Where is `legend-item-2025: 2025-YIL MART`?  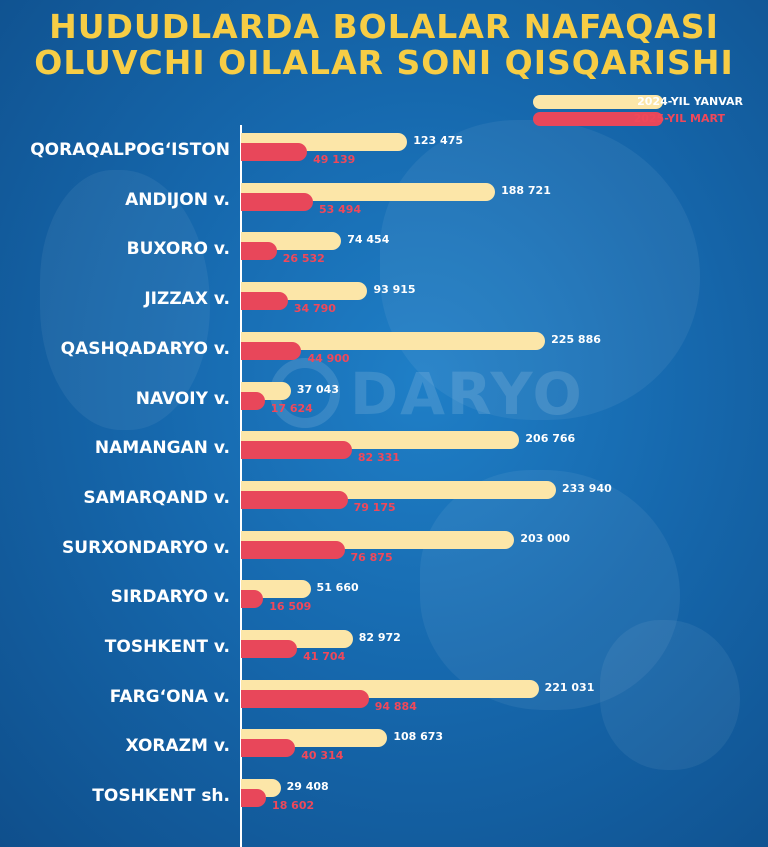 legend-item-2025: 2025-YIL MART is located at coordinates (638, 119).